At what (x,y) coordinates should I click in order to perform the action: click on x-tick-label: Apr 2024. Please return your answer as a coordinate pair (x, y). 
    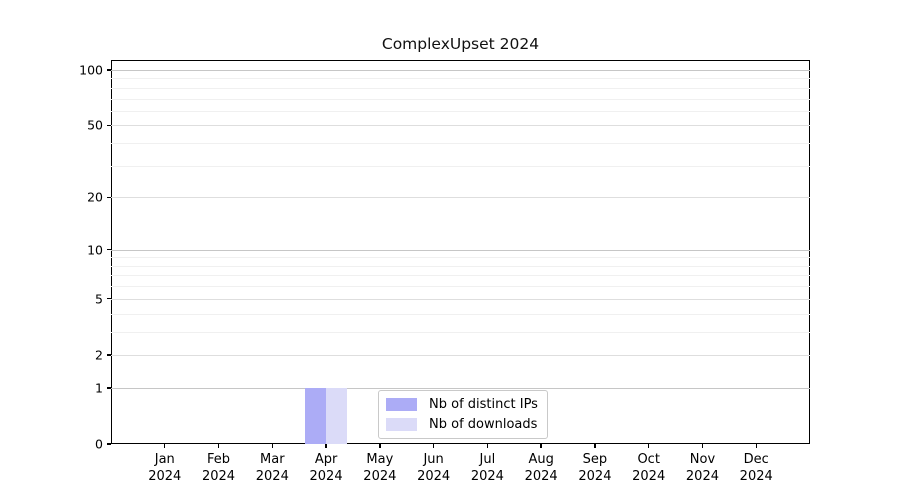
    Looking at the image, I should click on (326, 468).